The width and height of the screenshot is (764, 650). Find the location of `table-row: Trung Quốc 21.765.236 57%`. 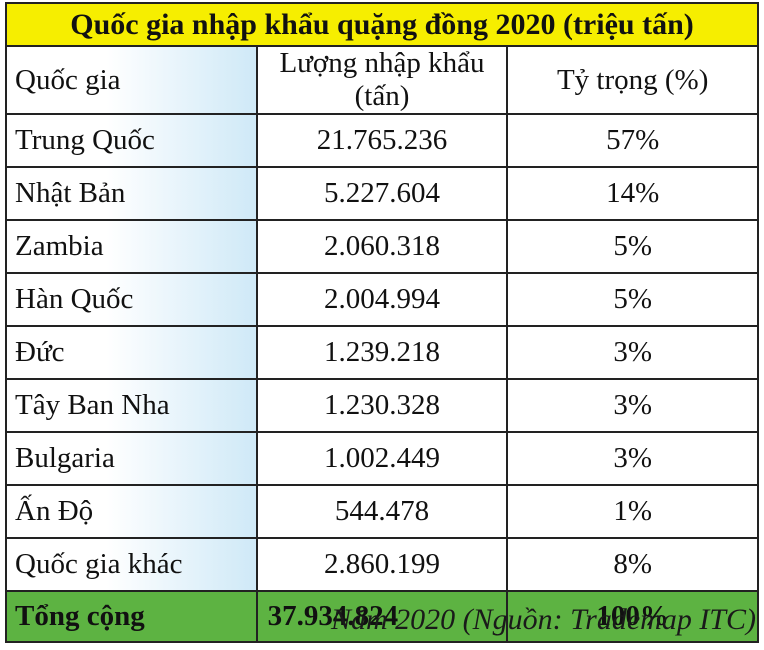

table-row: Trung Quốc 21.765.236 57% is located at coordinates (382, 140).